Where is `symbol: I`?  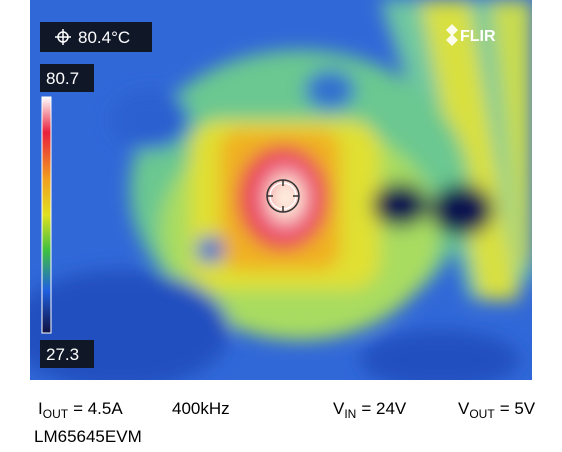 symbol: I is located at coordinates (40, 408).